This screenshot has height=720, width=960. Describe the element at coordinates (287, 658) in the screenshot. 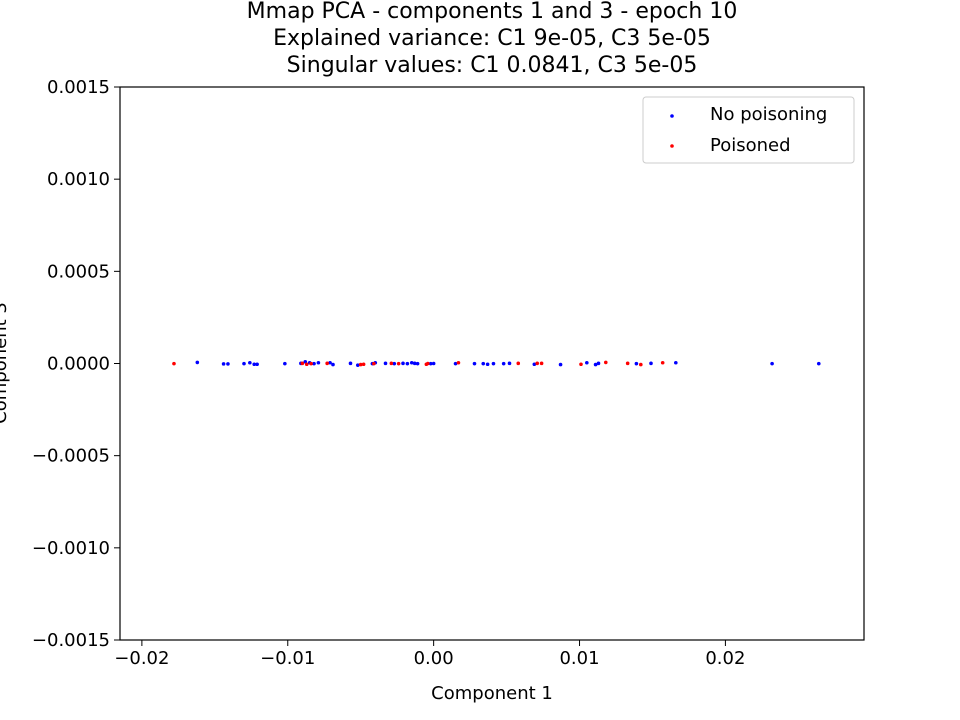

I see `x-tick-label: −0.01` at that location.